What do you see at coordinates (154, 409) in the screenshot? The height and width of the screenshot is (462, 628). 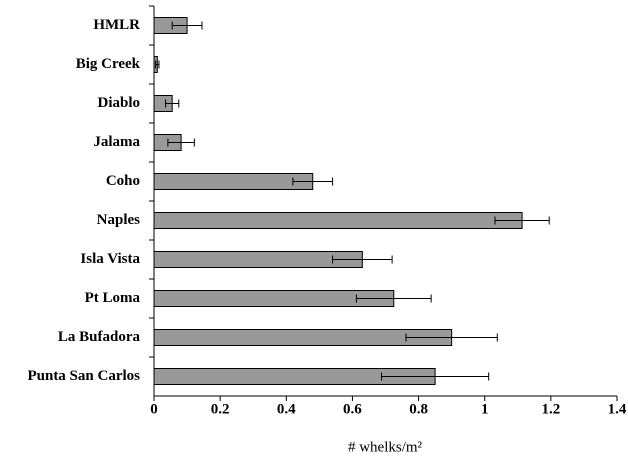 I see `x-tick-label: 0` at bounding box center [154, 409].